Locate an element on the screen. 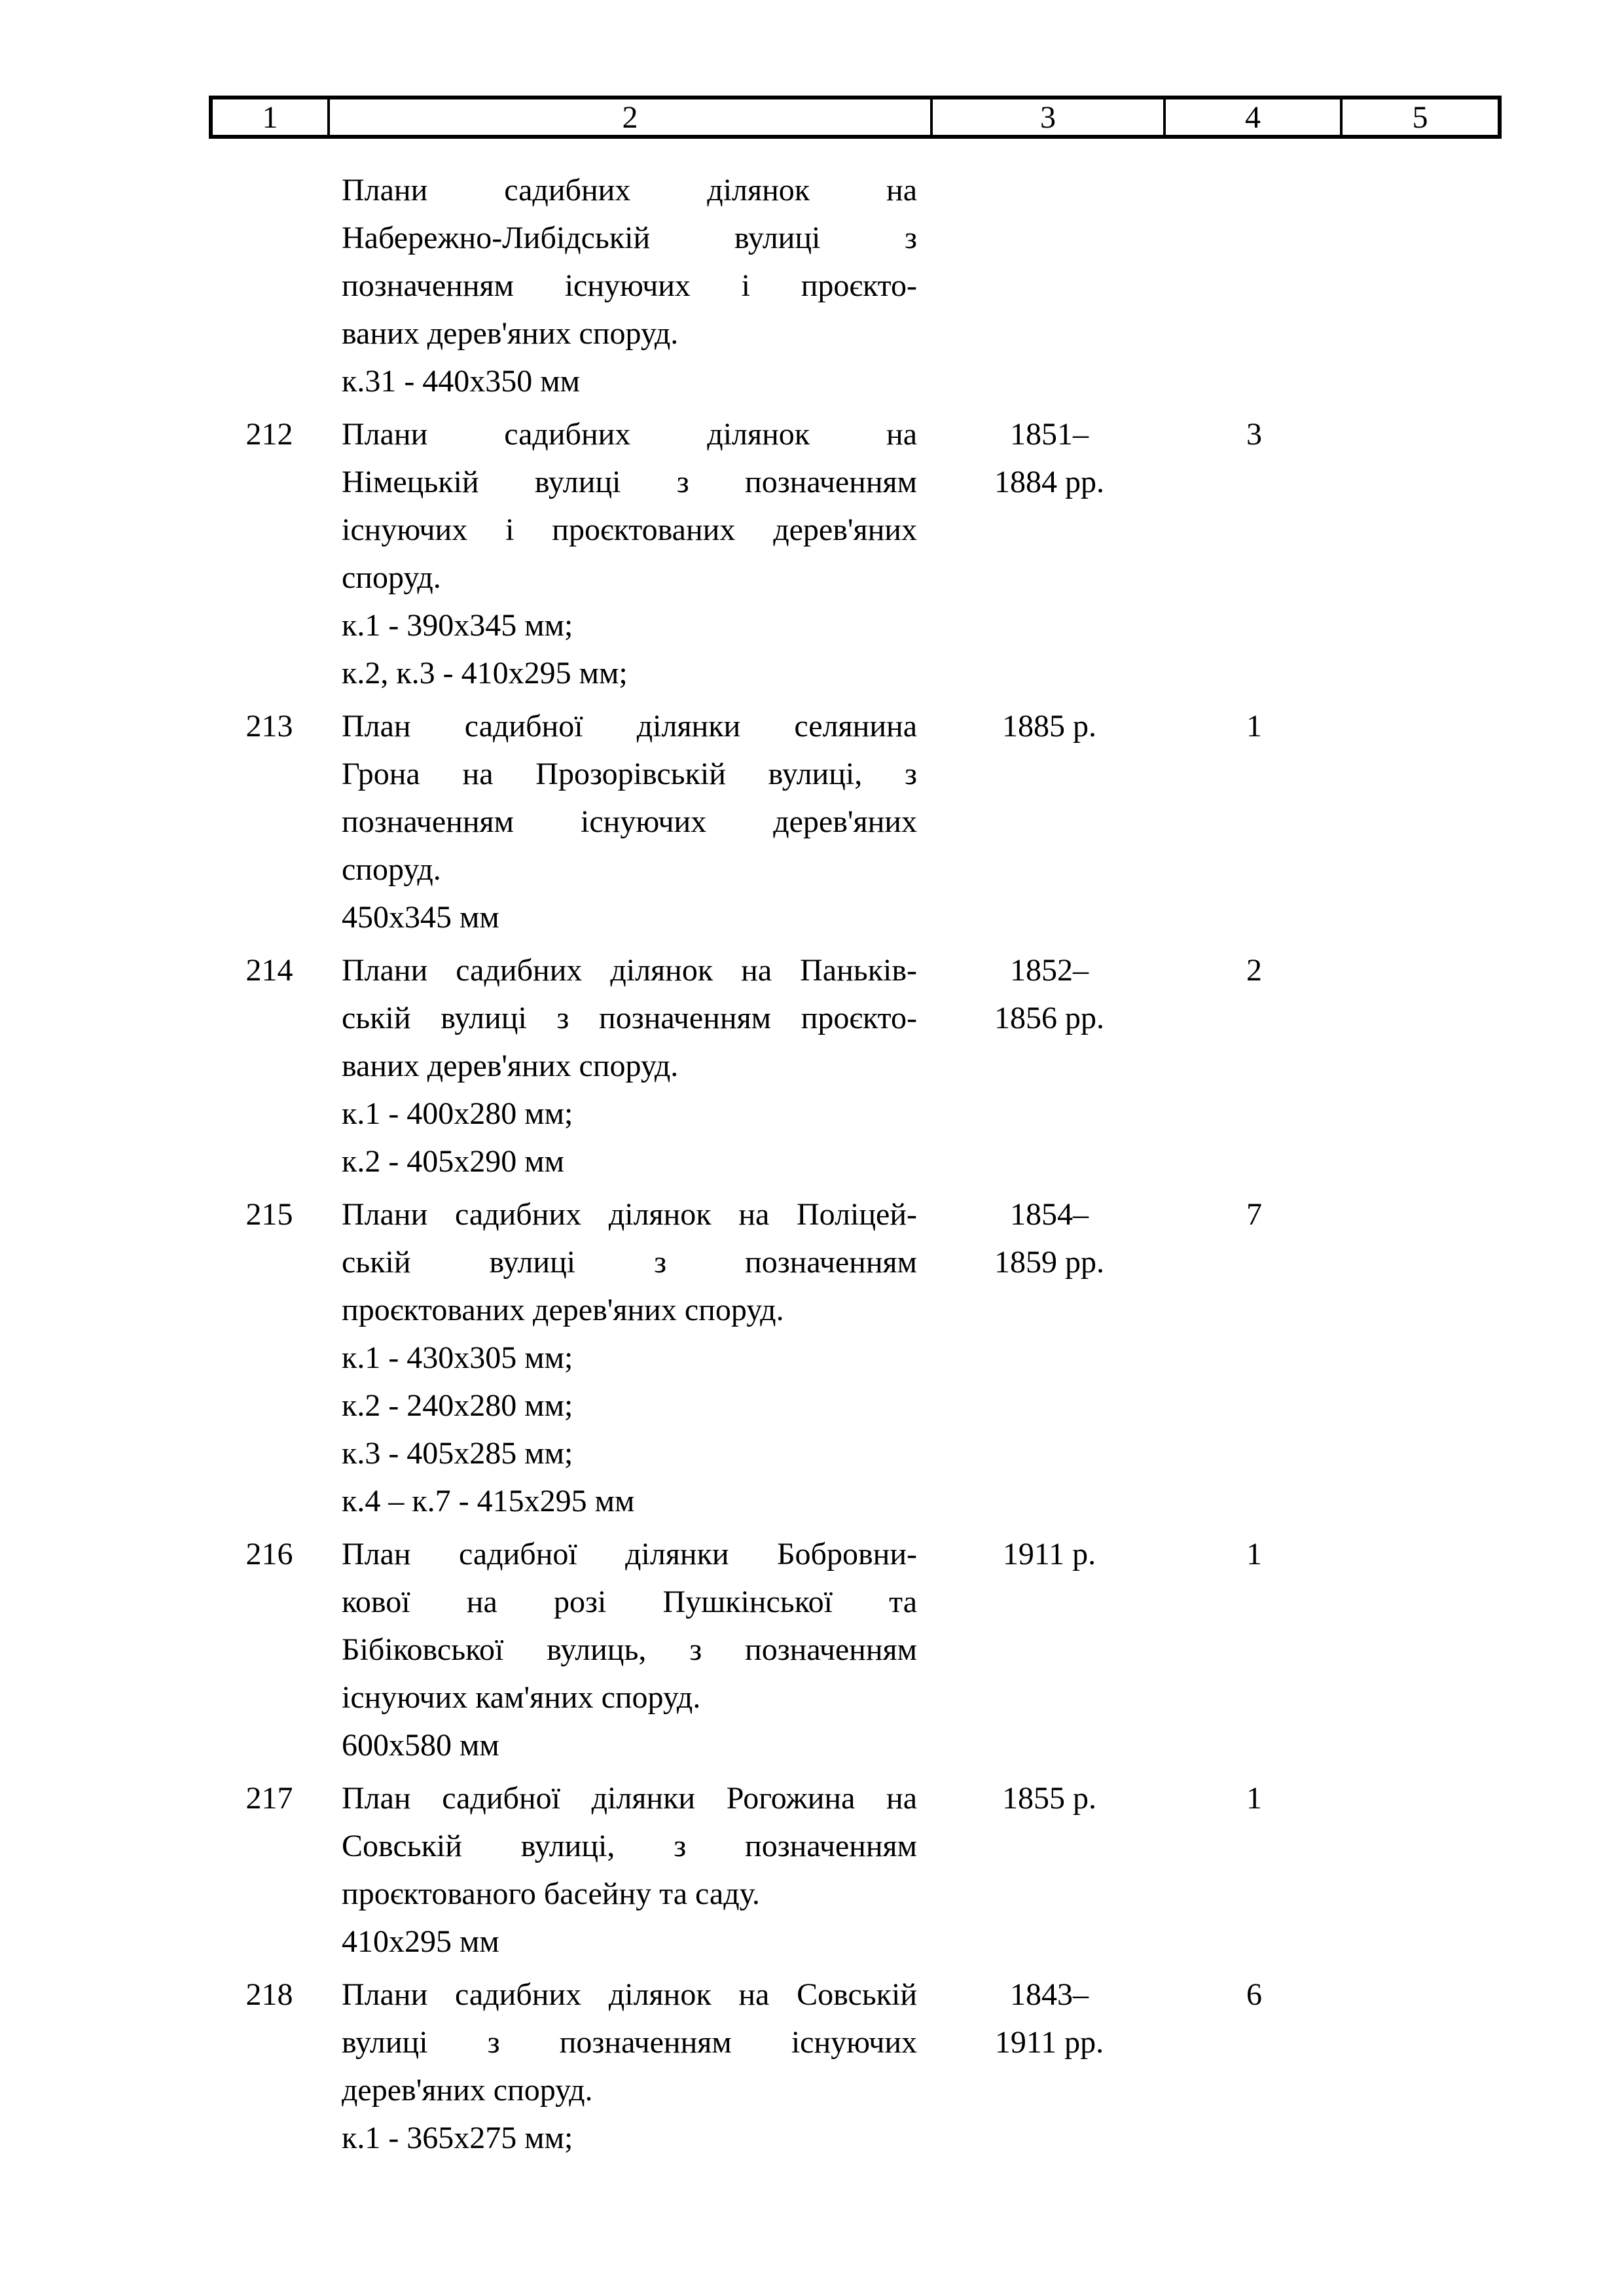 The width and height of the screenshot is (1624, 2296). row-date: 1851– 1884 рр. is located at coordinates (1049, 458).